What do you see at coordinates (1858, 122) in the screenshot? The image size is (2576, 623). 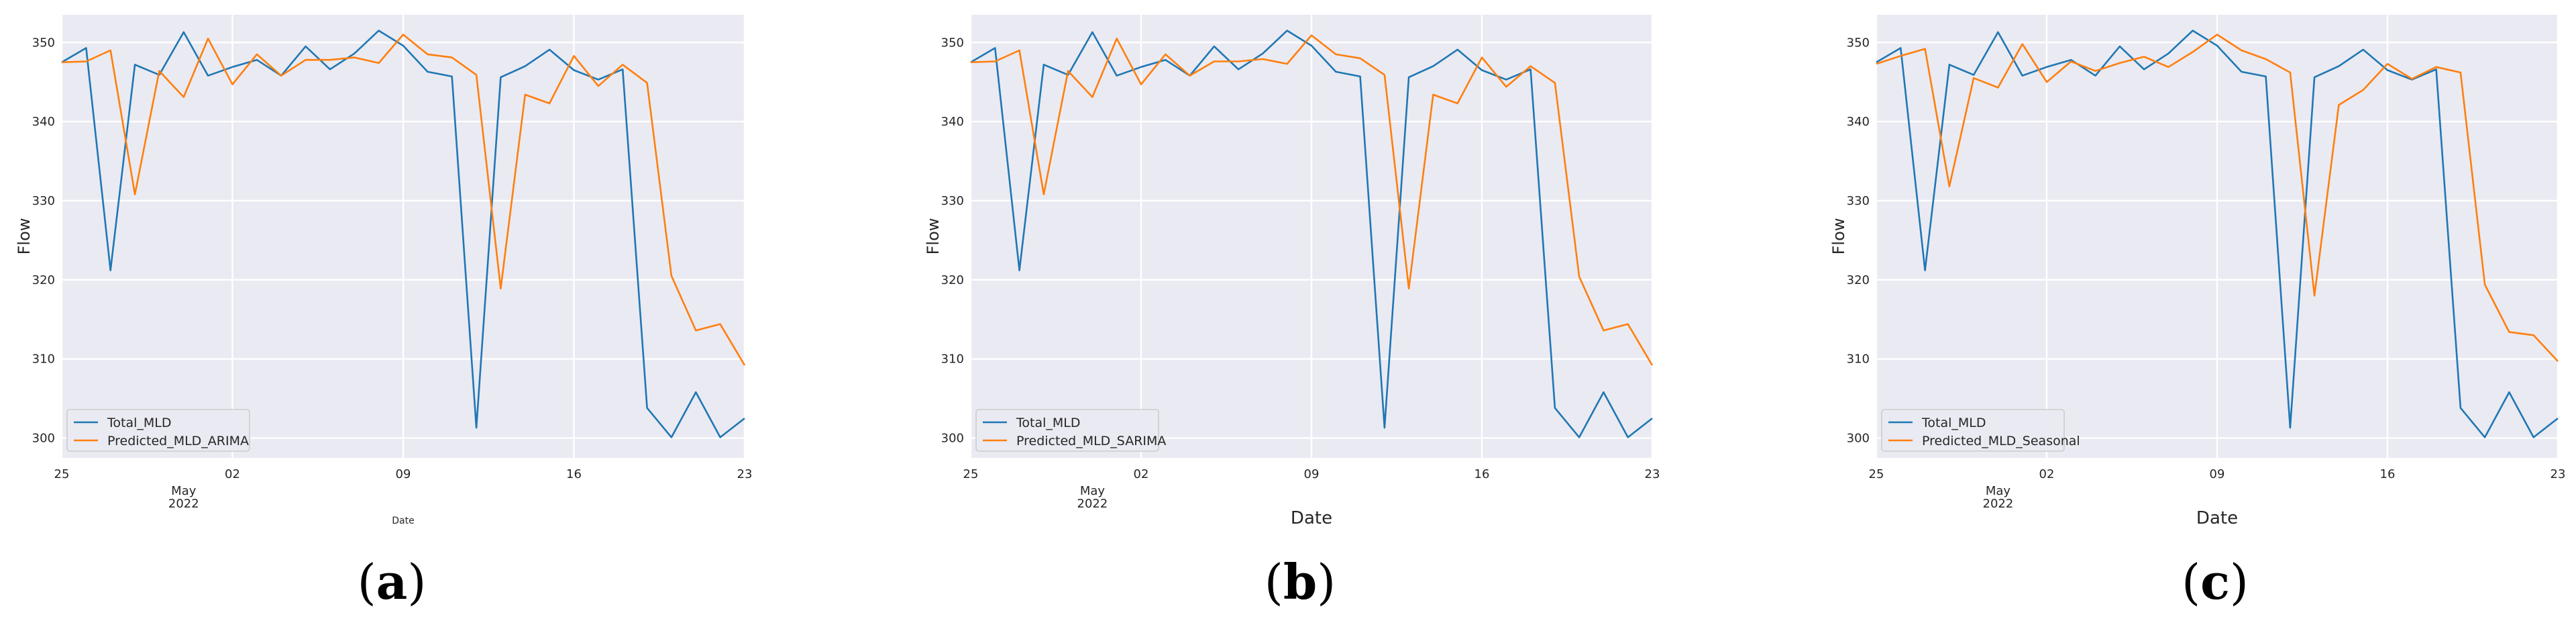 I see `y-tick-label-340-c: 340` at bounding box center [1858, 122].